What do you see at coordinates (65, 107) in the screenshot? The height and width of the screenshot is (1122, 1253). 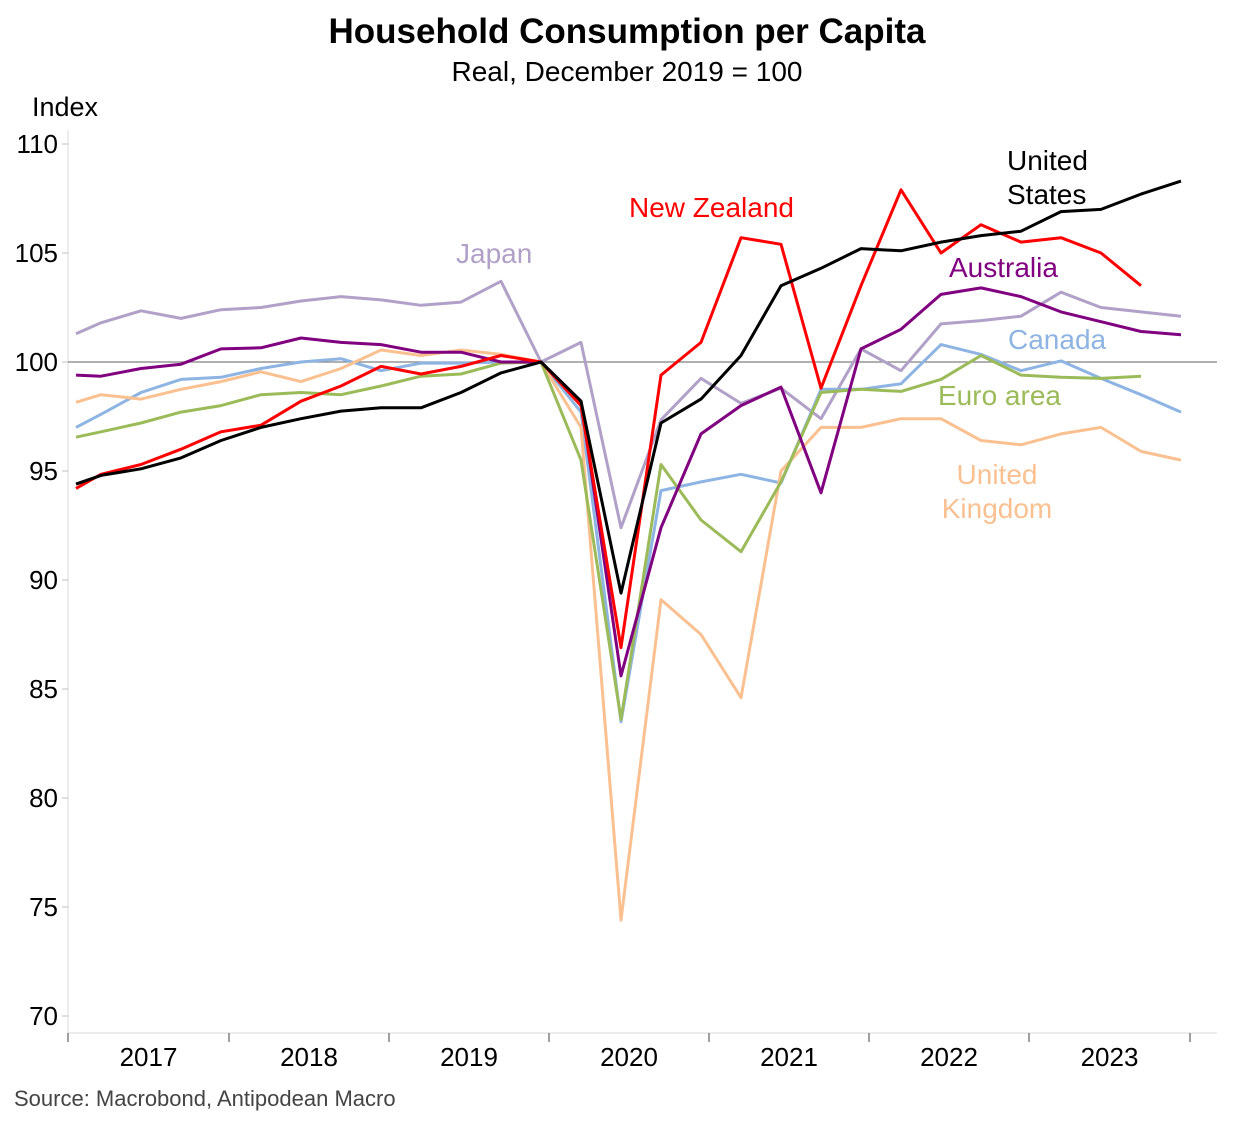 I see `y-axis-label: Index` at bounding box center [65, 107].